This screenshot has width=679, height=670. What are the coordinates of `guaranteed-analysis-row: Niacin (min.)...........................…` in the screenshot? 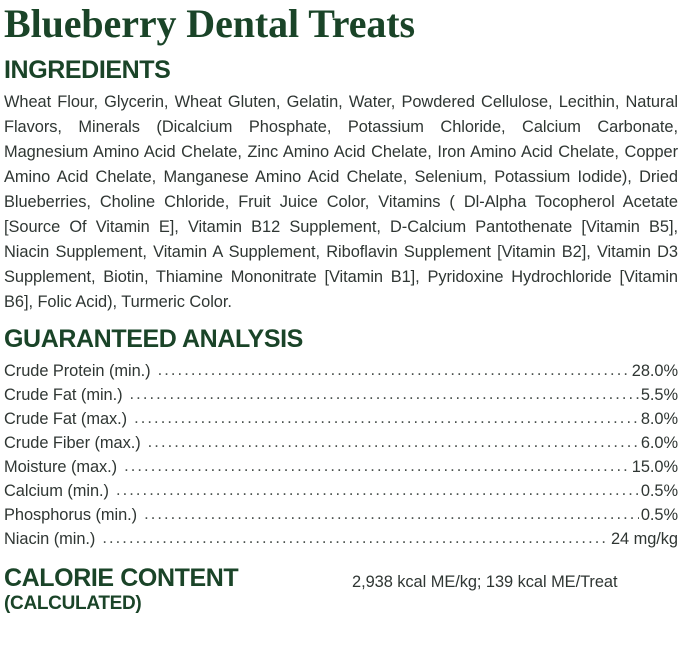 It's located at (341, 539).